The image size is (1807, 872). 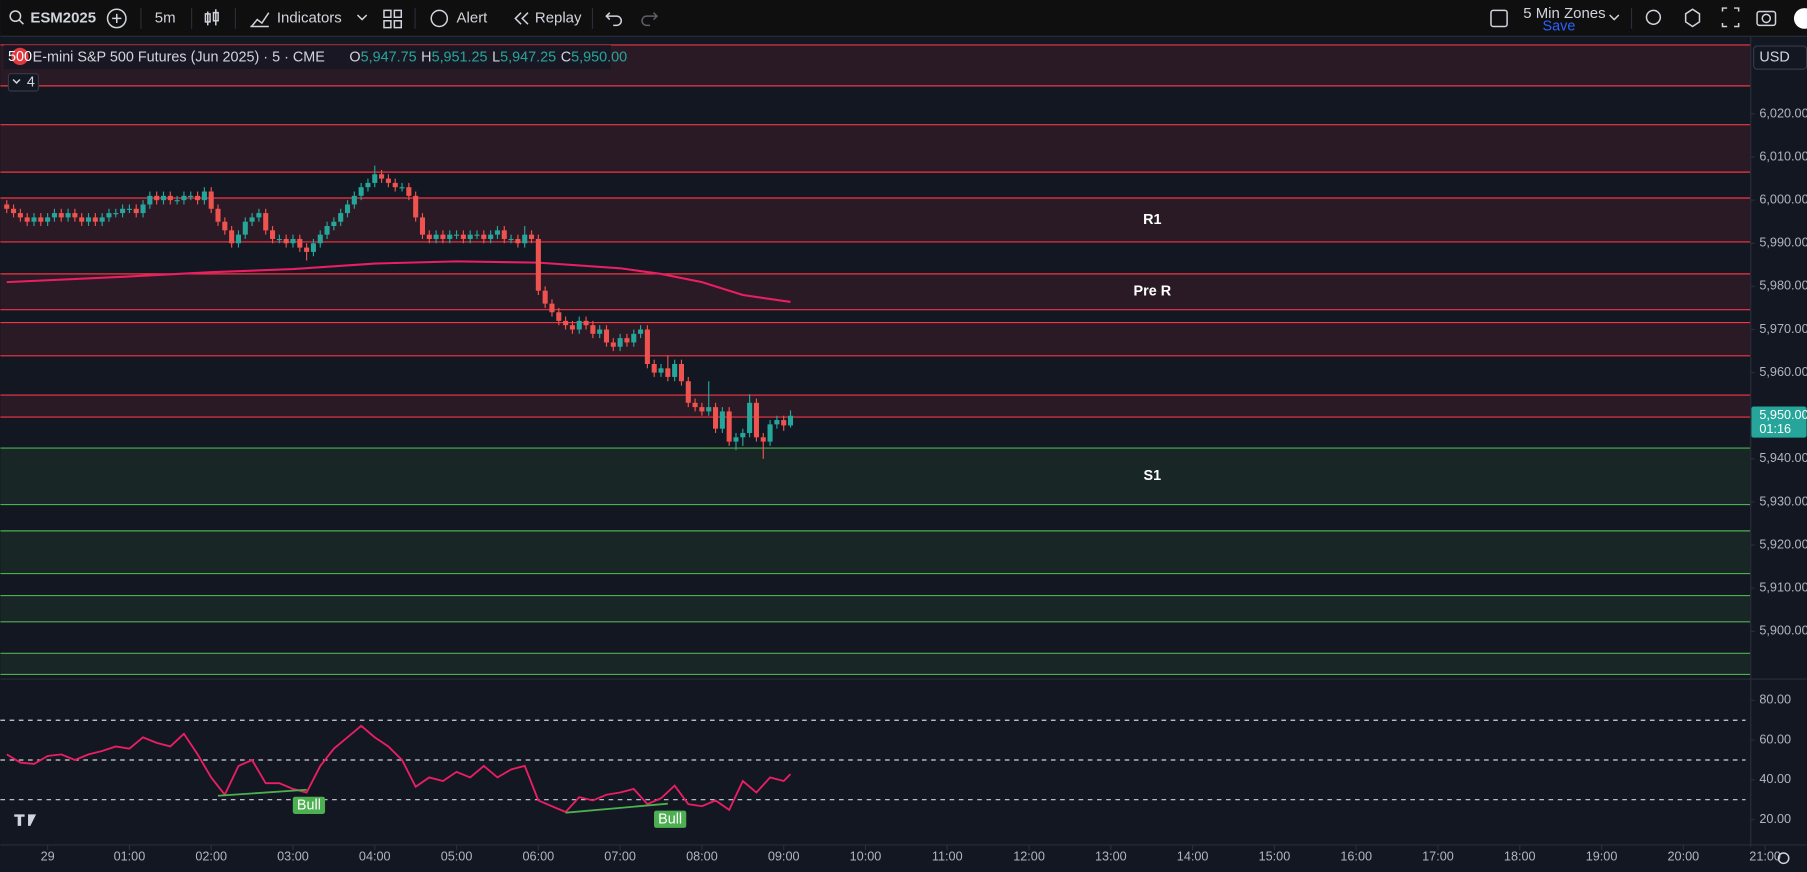 I want to click on settings, so click(x=1692, y=18).